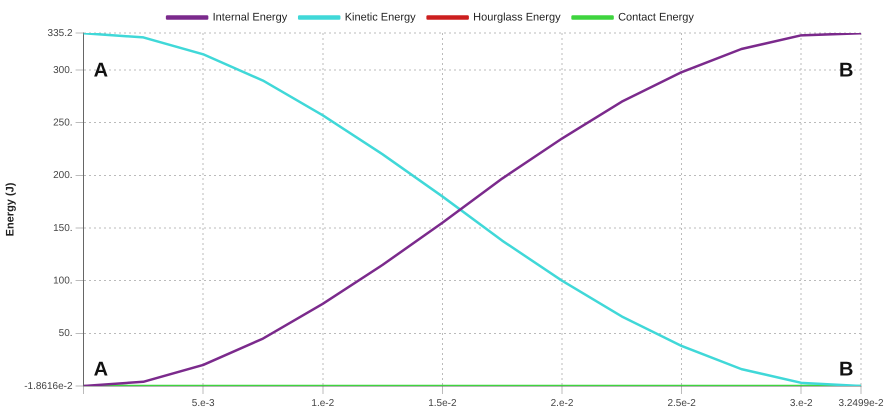  I want to click on y-tick-label: 100., so click(63, 280).